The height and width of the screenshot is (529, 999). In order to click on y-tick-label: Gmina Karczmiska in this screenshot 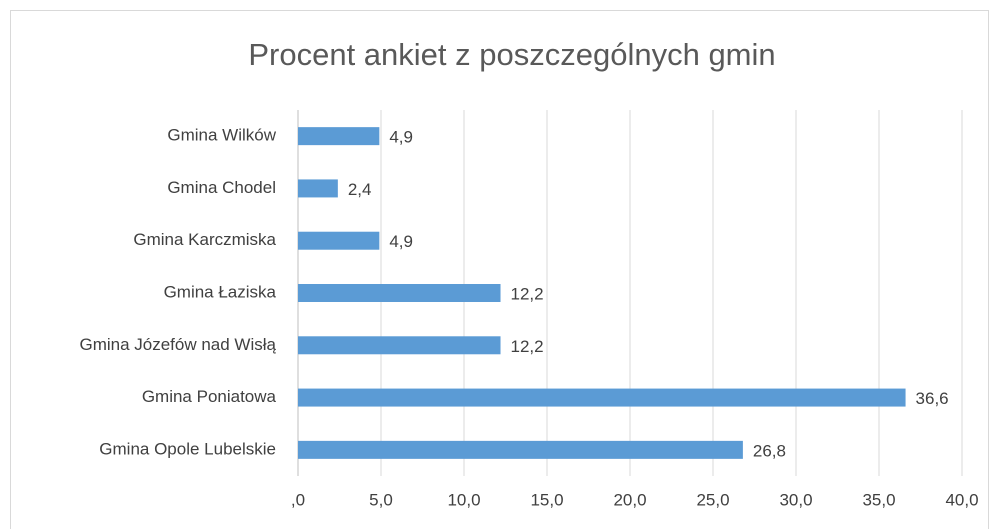, I will do `click(204, 239)`.